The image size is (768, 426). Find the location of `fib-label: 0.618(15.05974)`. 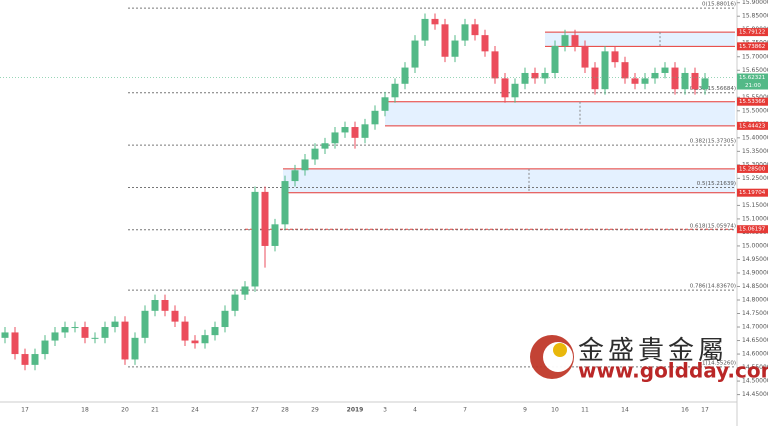

fib-label: 0.618(15.05974) is located at coordinates (713, 226).